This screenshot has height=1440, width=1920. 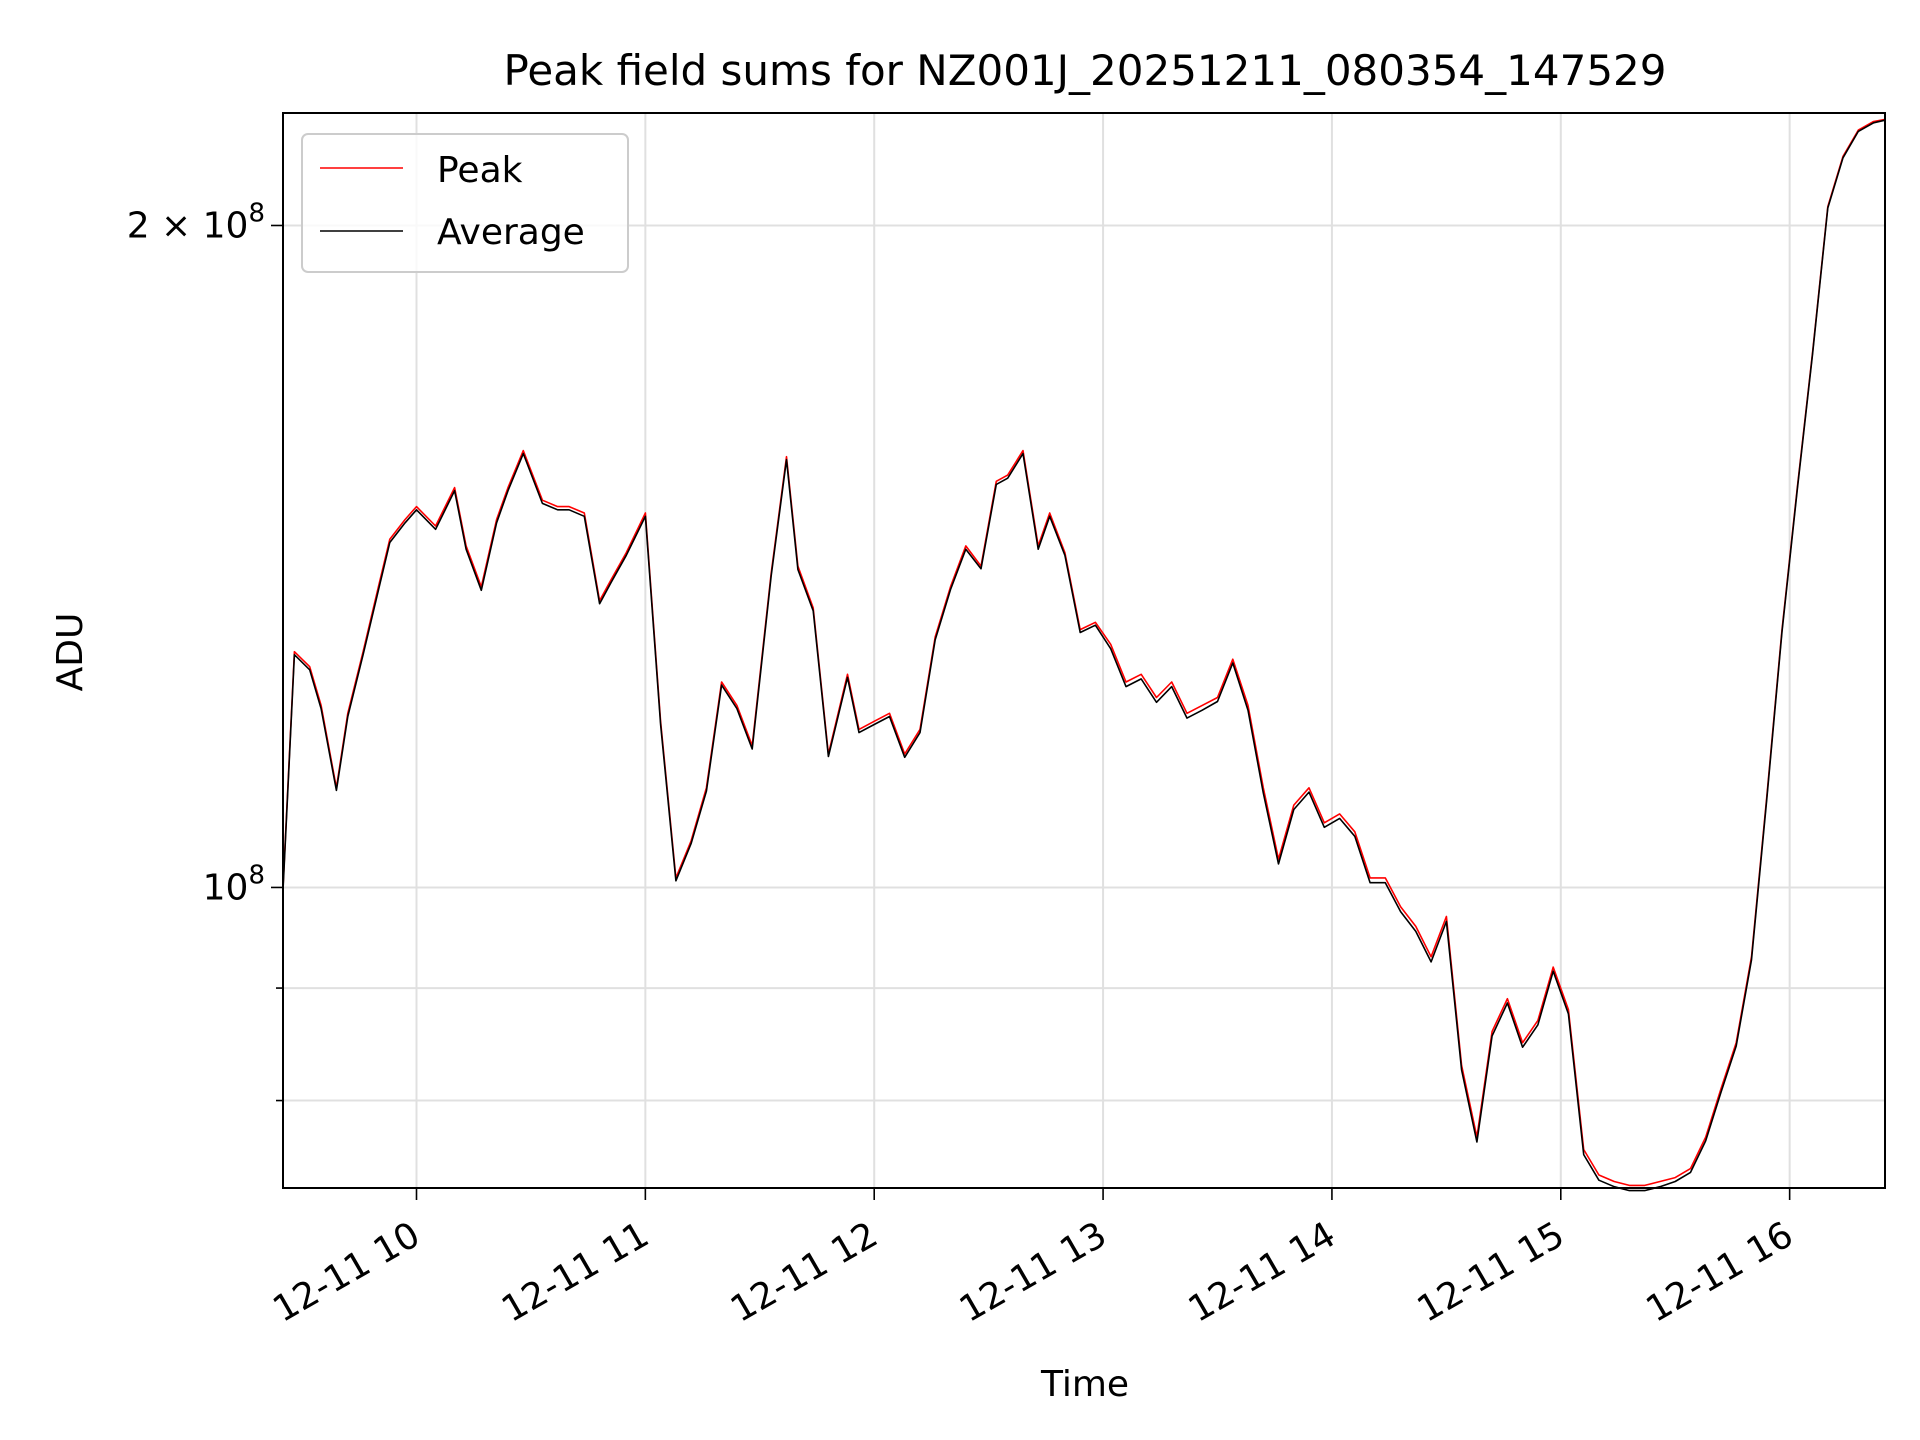 I want to click on legend: Peak Average, so click(x=465, y=203).